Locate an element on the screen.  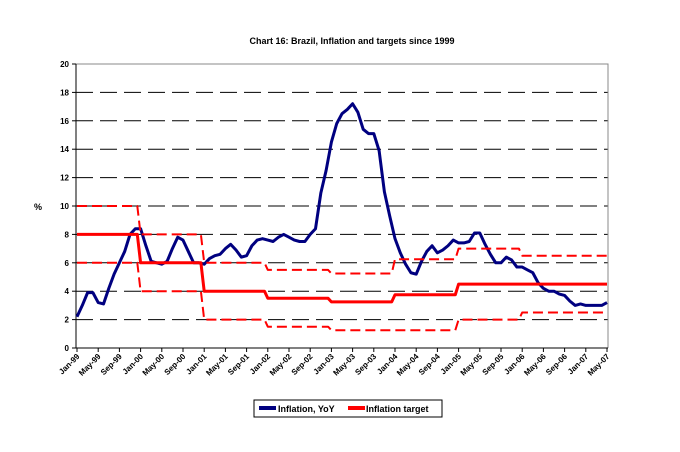
x-tick-label: Sep-04 is located at coordinates (429, 364).